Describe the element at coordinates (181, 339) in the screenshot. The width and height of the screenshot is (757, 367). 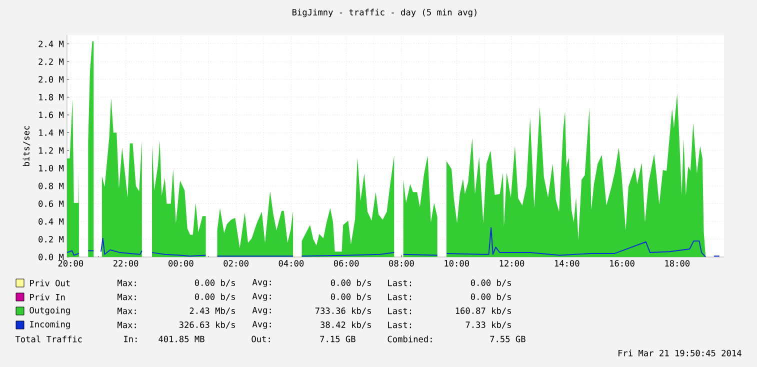
I see `text: 401.85 MB` at that location.